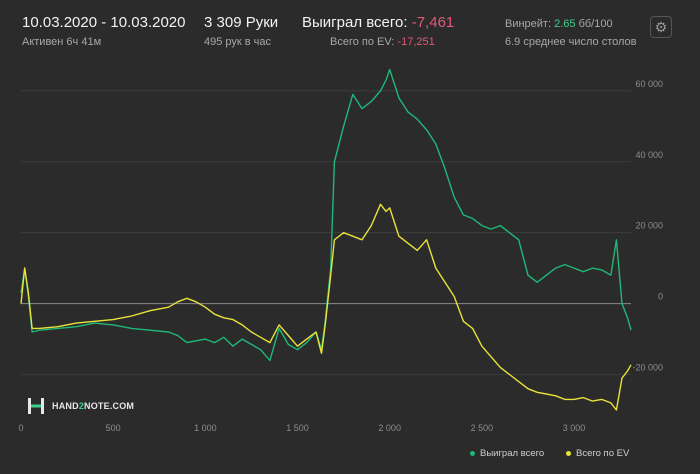 This screenshot has height=474, width=700. What do you see at coordinates (362, 42) in the screenshot?
I see `ev-total-label: Всего по EV:` at bounding box center [362, 42].